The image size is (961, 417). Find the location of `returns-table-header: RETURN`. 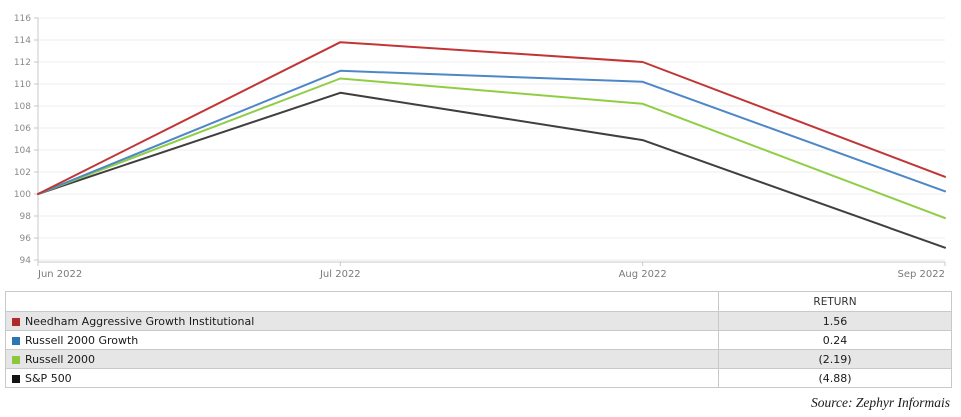

returns-table-header: RETURN is located at coordinates (478, 301).